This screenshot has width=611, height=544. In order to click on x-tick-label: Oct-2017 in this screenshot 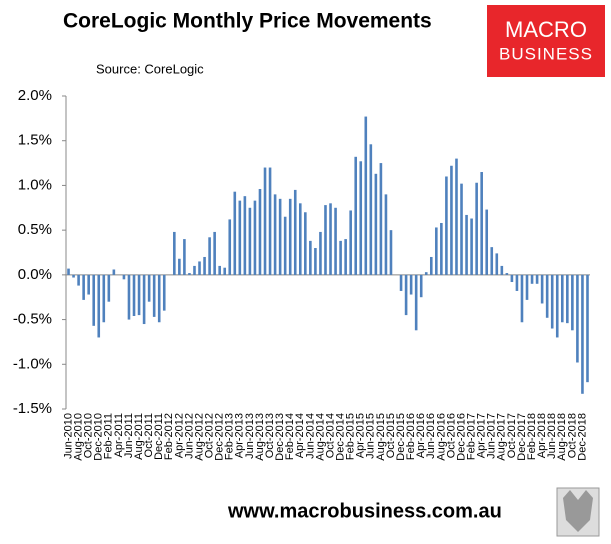, I will do `click(512, 435)`.